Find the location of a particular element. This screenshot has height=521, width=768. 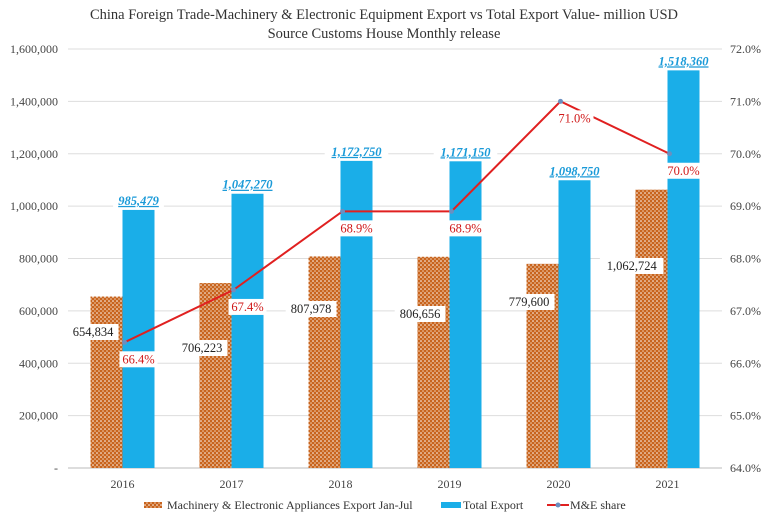

y-left-tick-label: 1,000,000 is located at coordinates (34, 206).